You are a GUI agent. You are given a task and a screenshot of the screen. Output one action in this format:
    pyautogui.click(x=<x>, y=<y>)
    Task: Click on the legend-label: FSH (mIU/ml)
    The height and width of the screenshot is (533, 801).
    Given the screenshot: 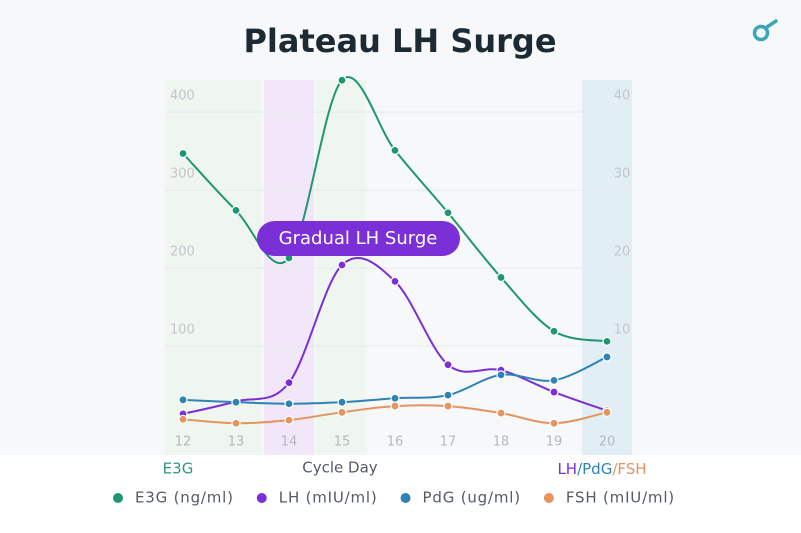 What is the action you would take?
    pyautogui.click(x=620, y=498)
    